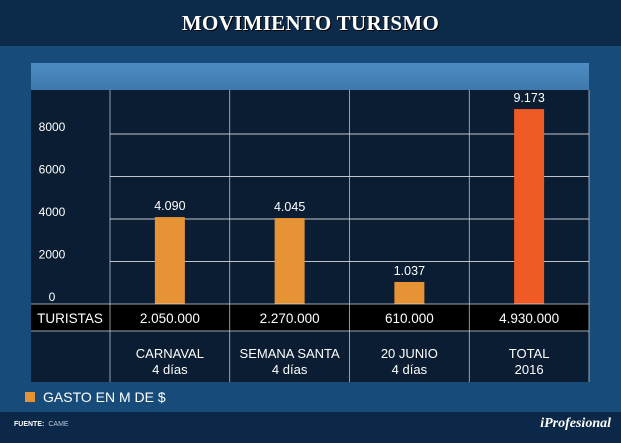 This screenshot has width=621, height=443. I want to click on bar-20-junio, so click(409, 292).